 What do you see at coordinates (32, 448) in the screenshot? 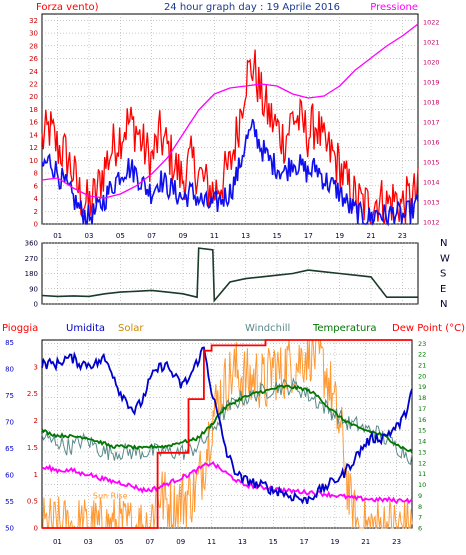
I see `y-tick-label-rain: 1.5` at bounding box center [32, 448].